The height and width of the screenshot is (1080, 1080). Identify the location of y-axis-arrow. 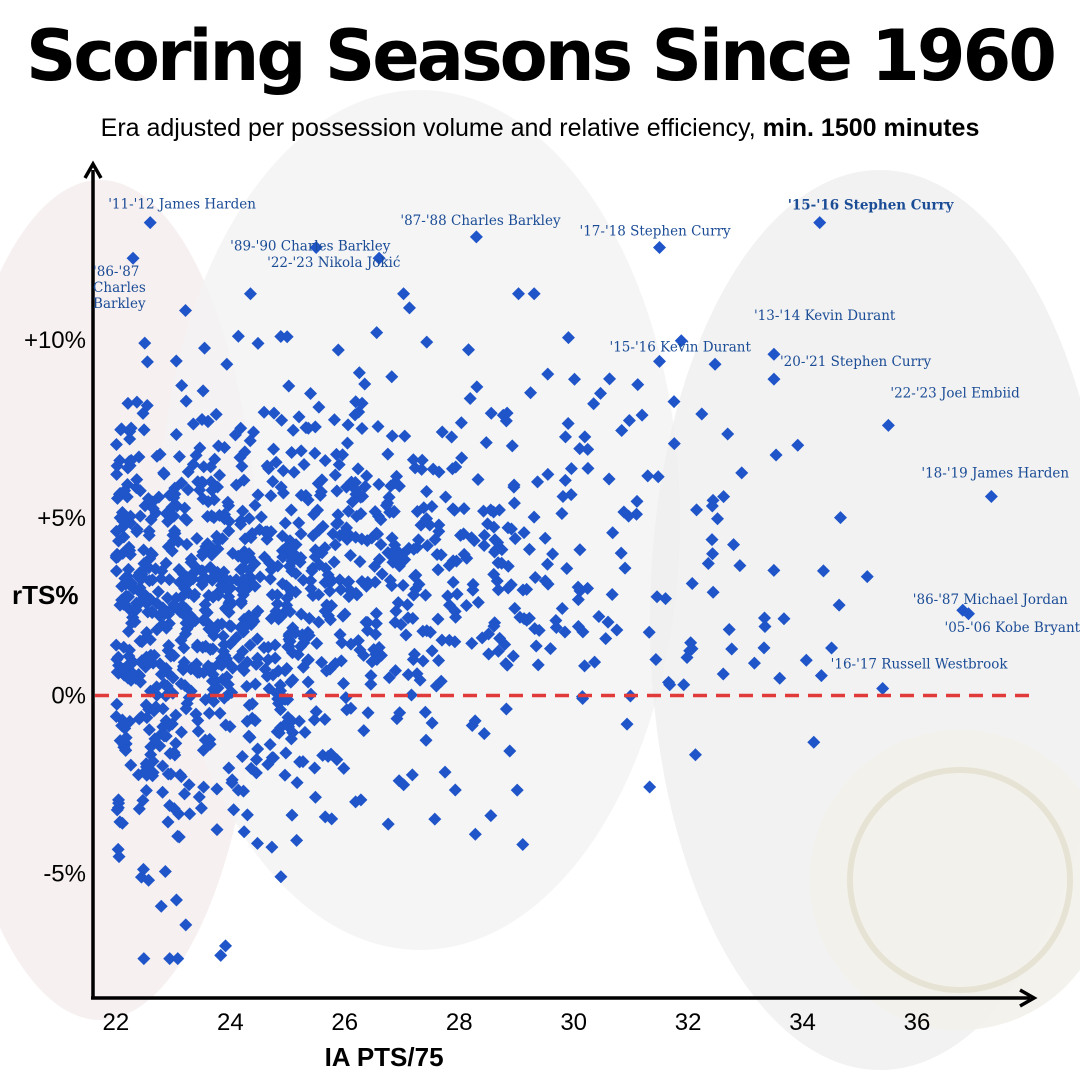
(93, 169).